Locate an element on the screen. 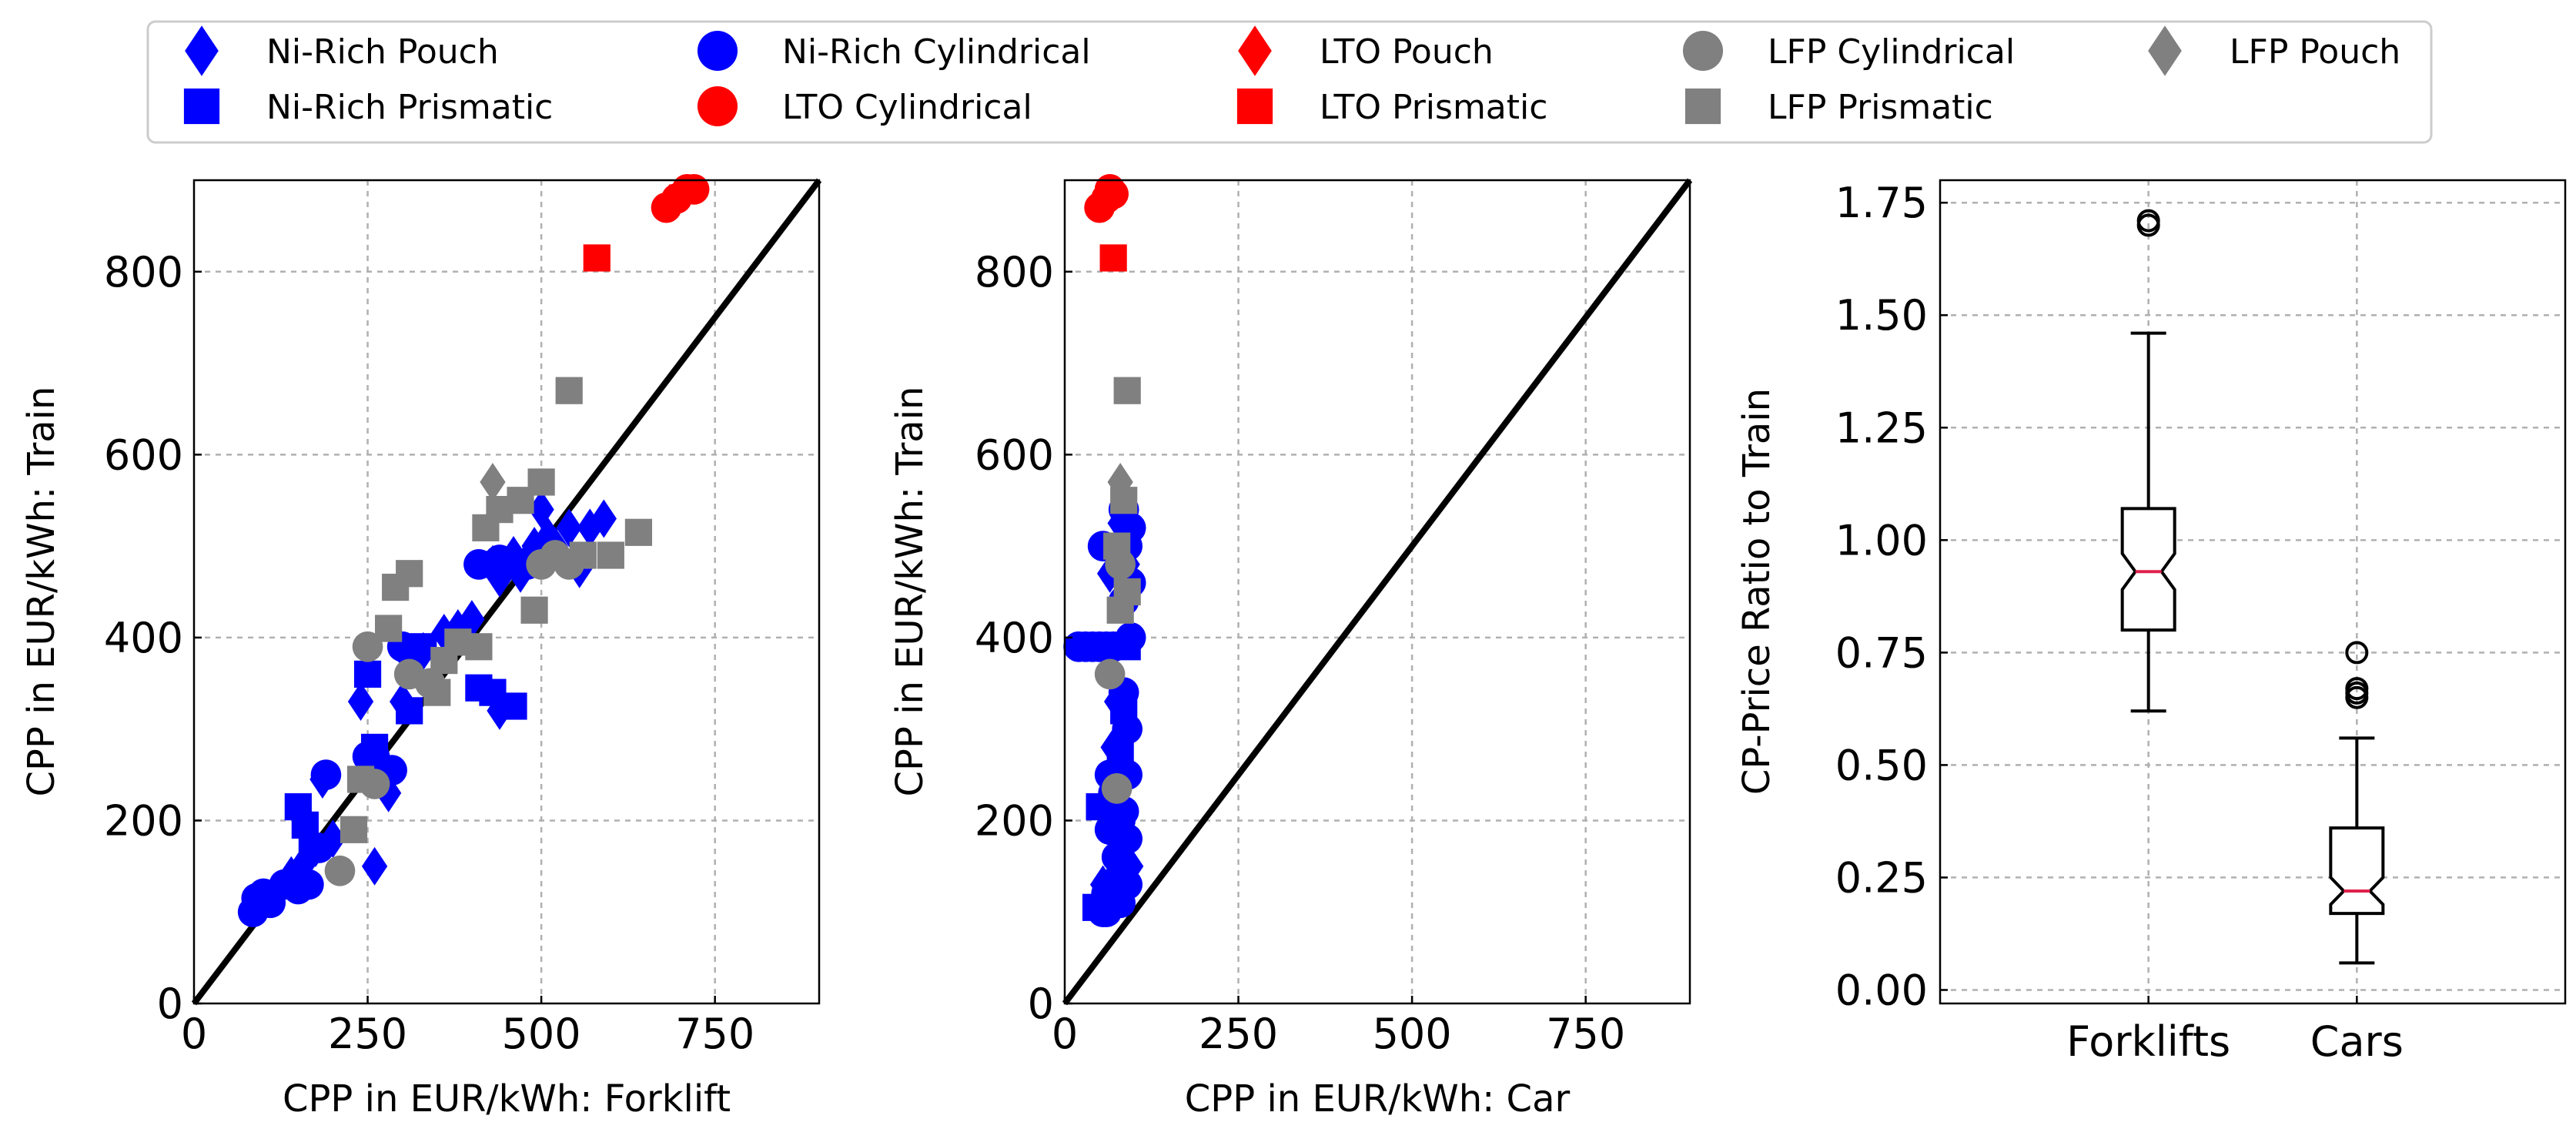  legend-item-ni-rich-prismatic: Ni-Rich Prismatic is located at coordinates (368, 107).